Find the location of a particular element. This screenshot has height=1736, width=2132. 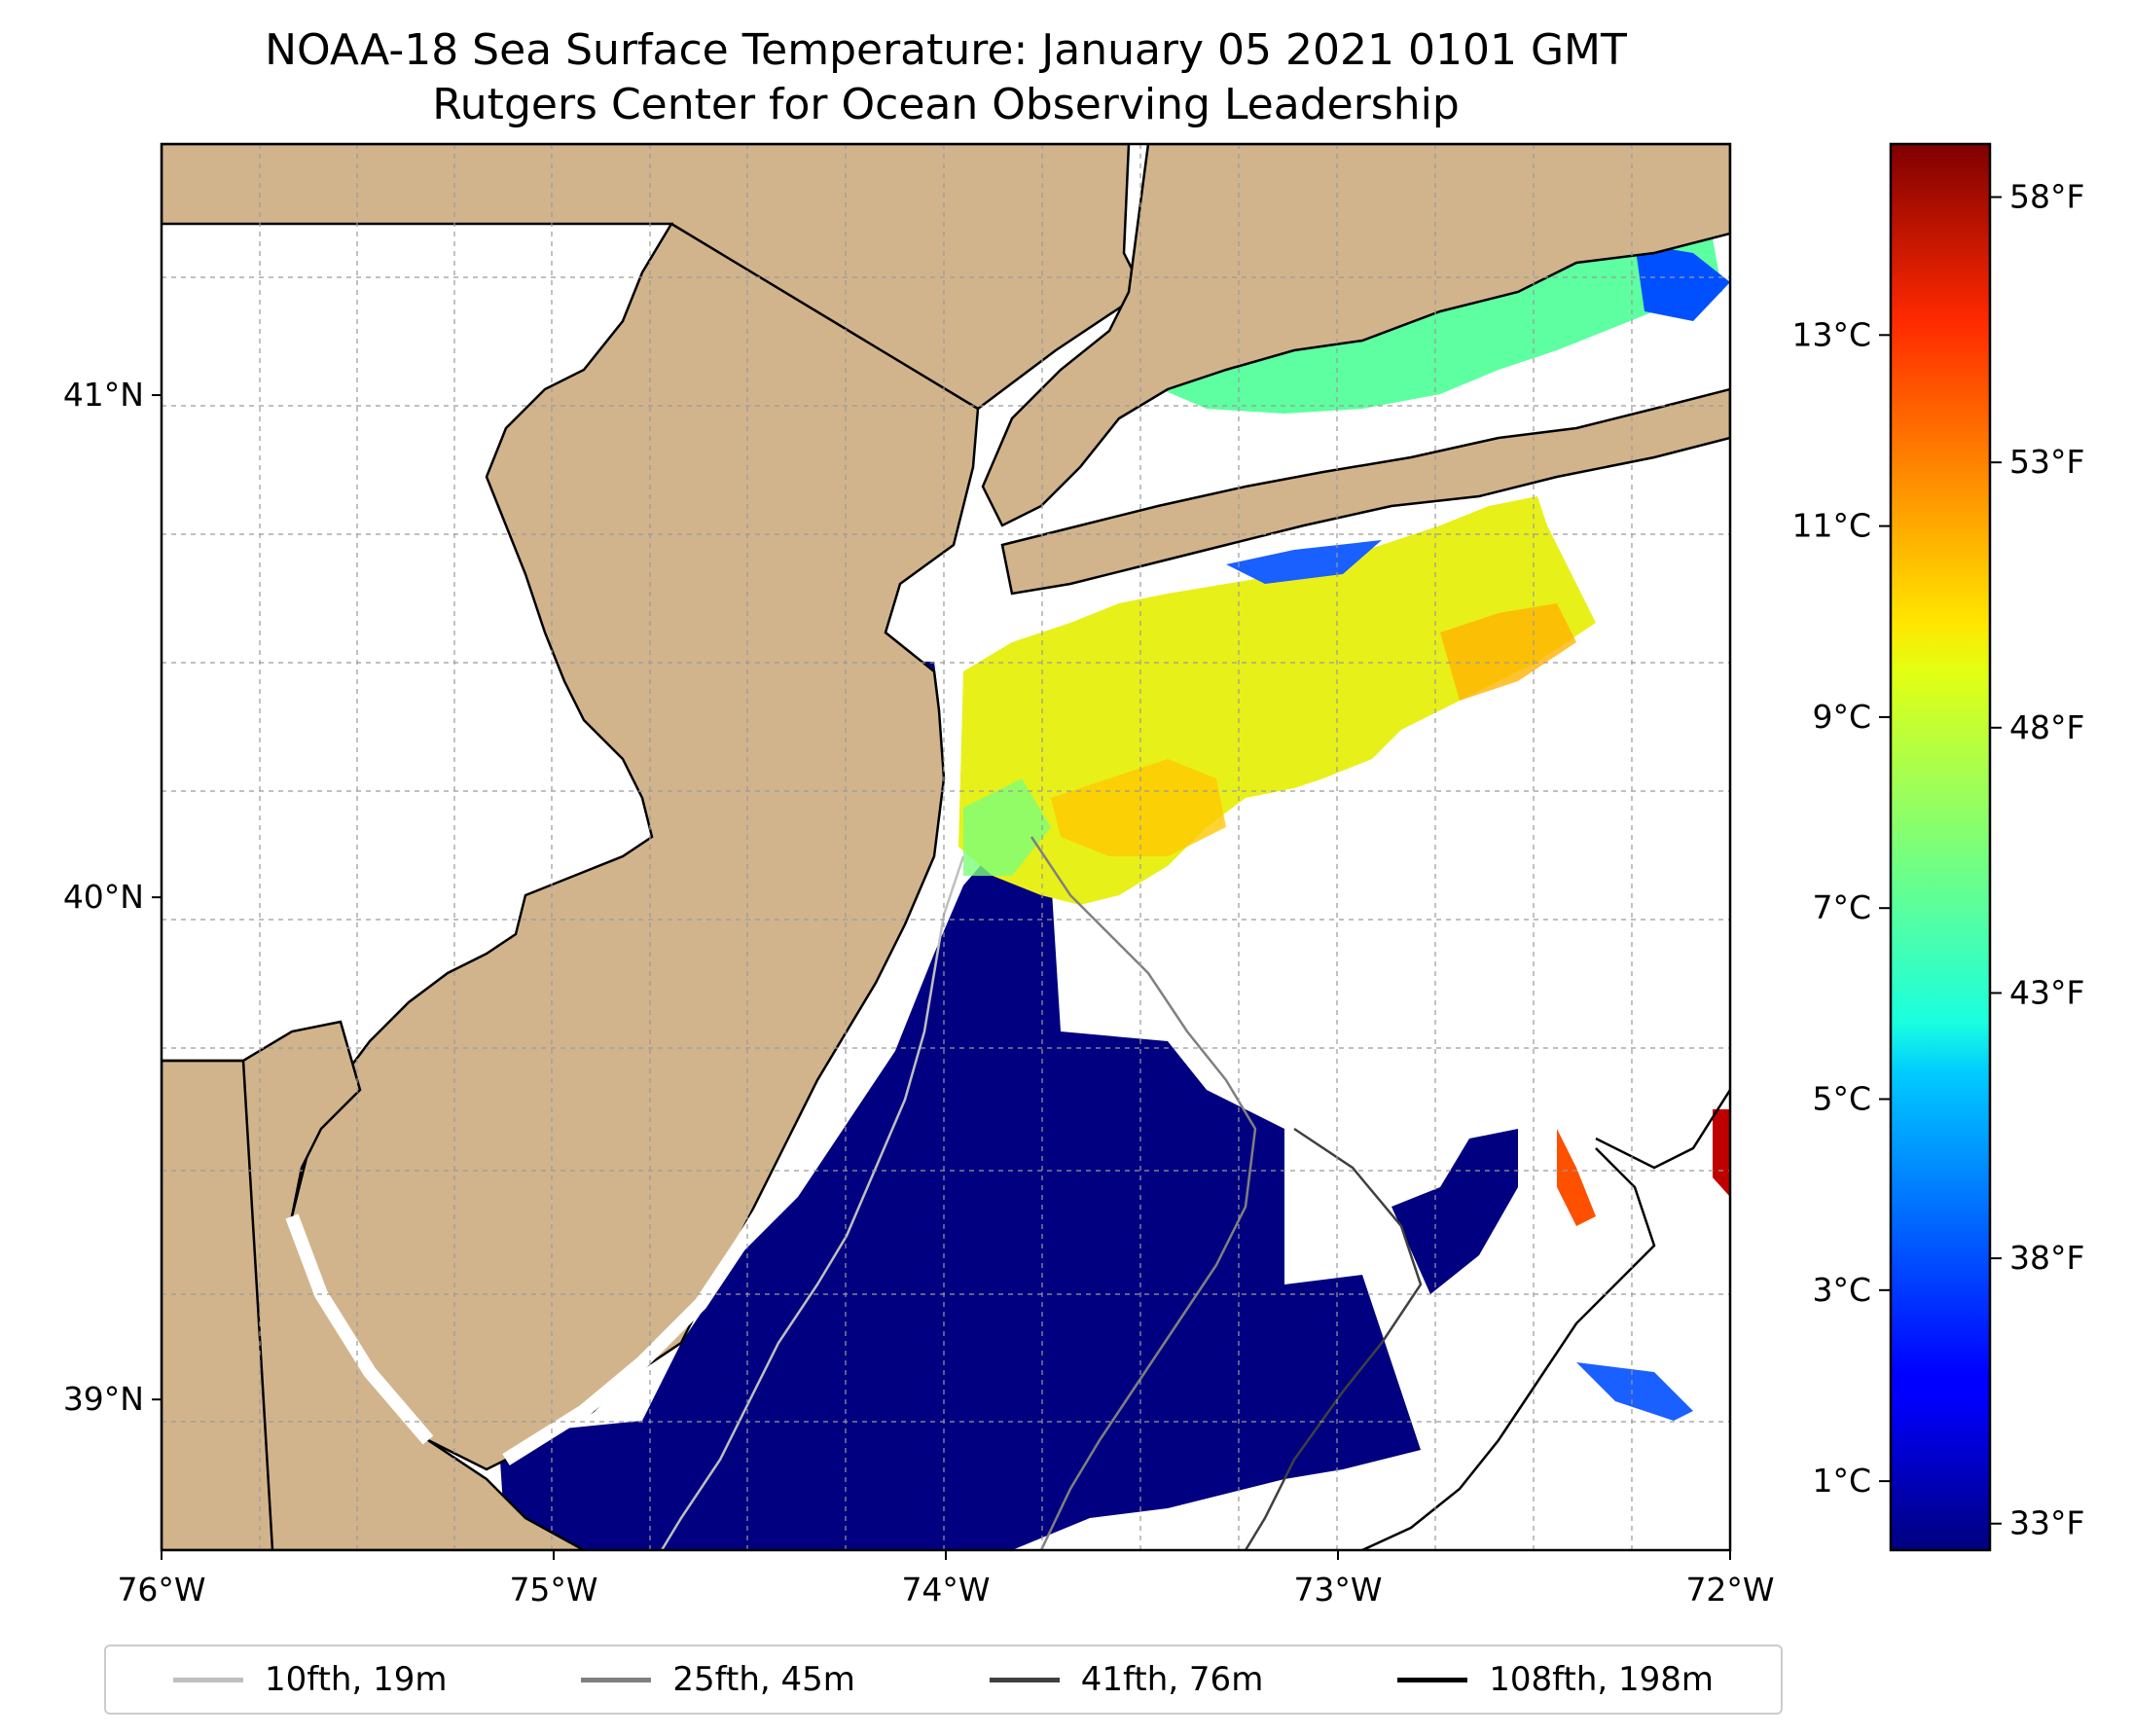

celsius-tick-label: 3°C is located at coordinates (1842, 1290).